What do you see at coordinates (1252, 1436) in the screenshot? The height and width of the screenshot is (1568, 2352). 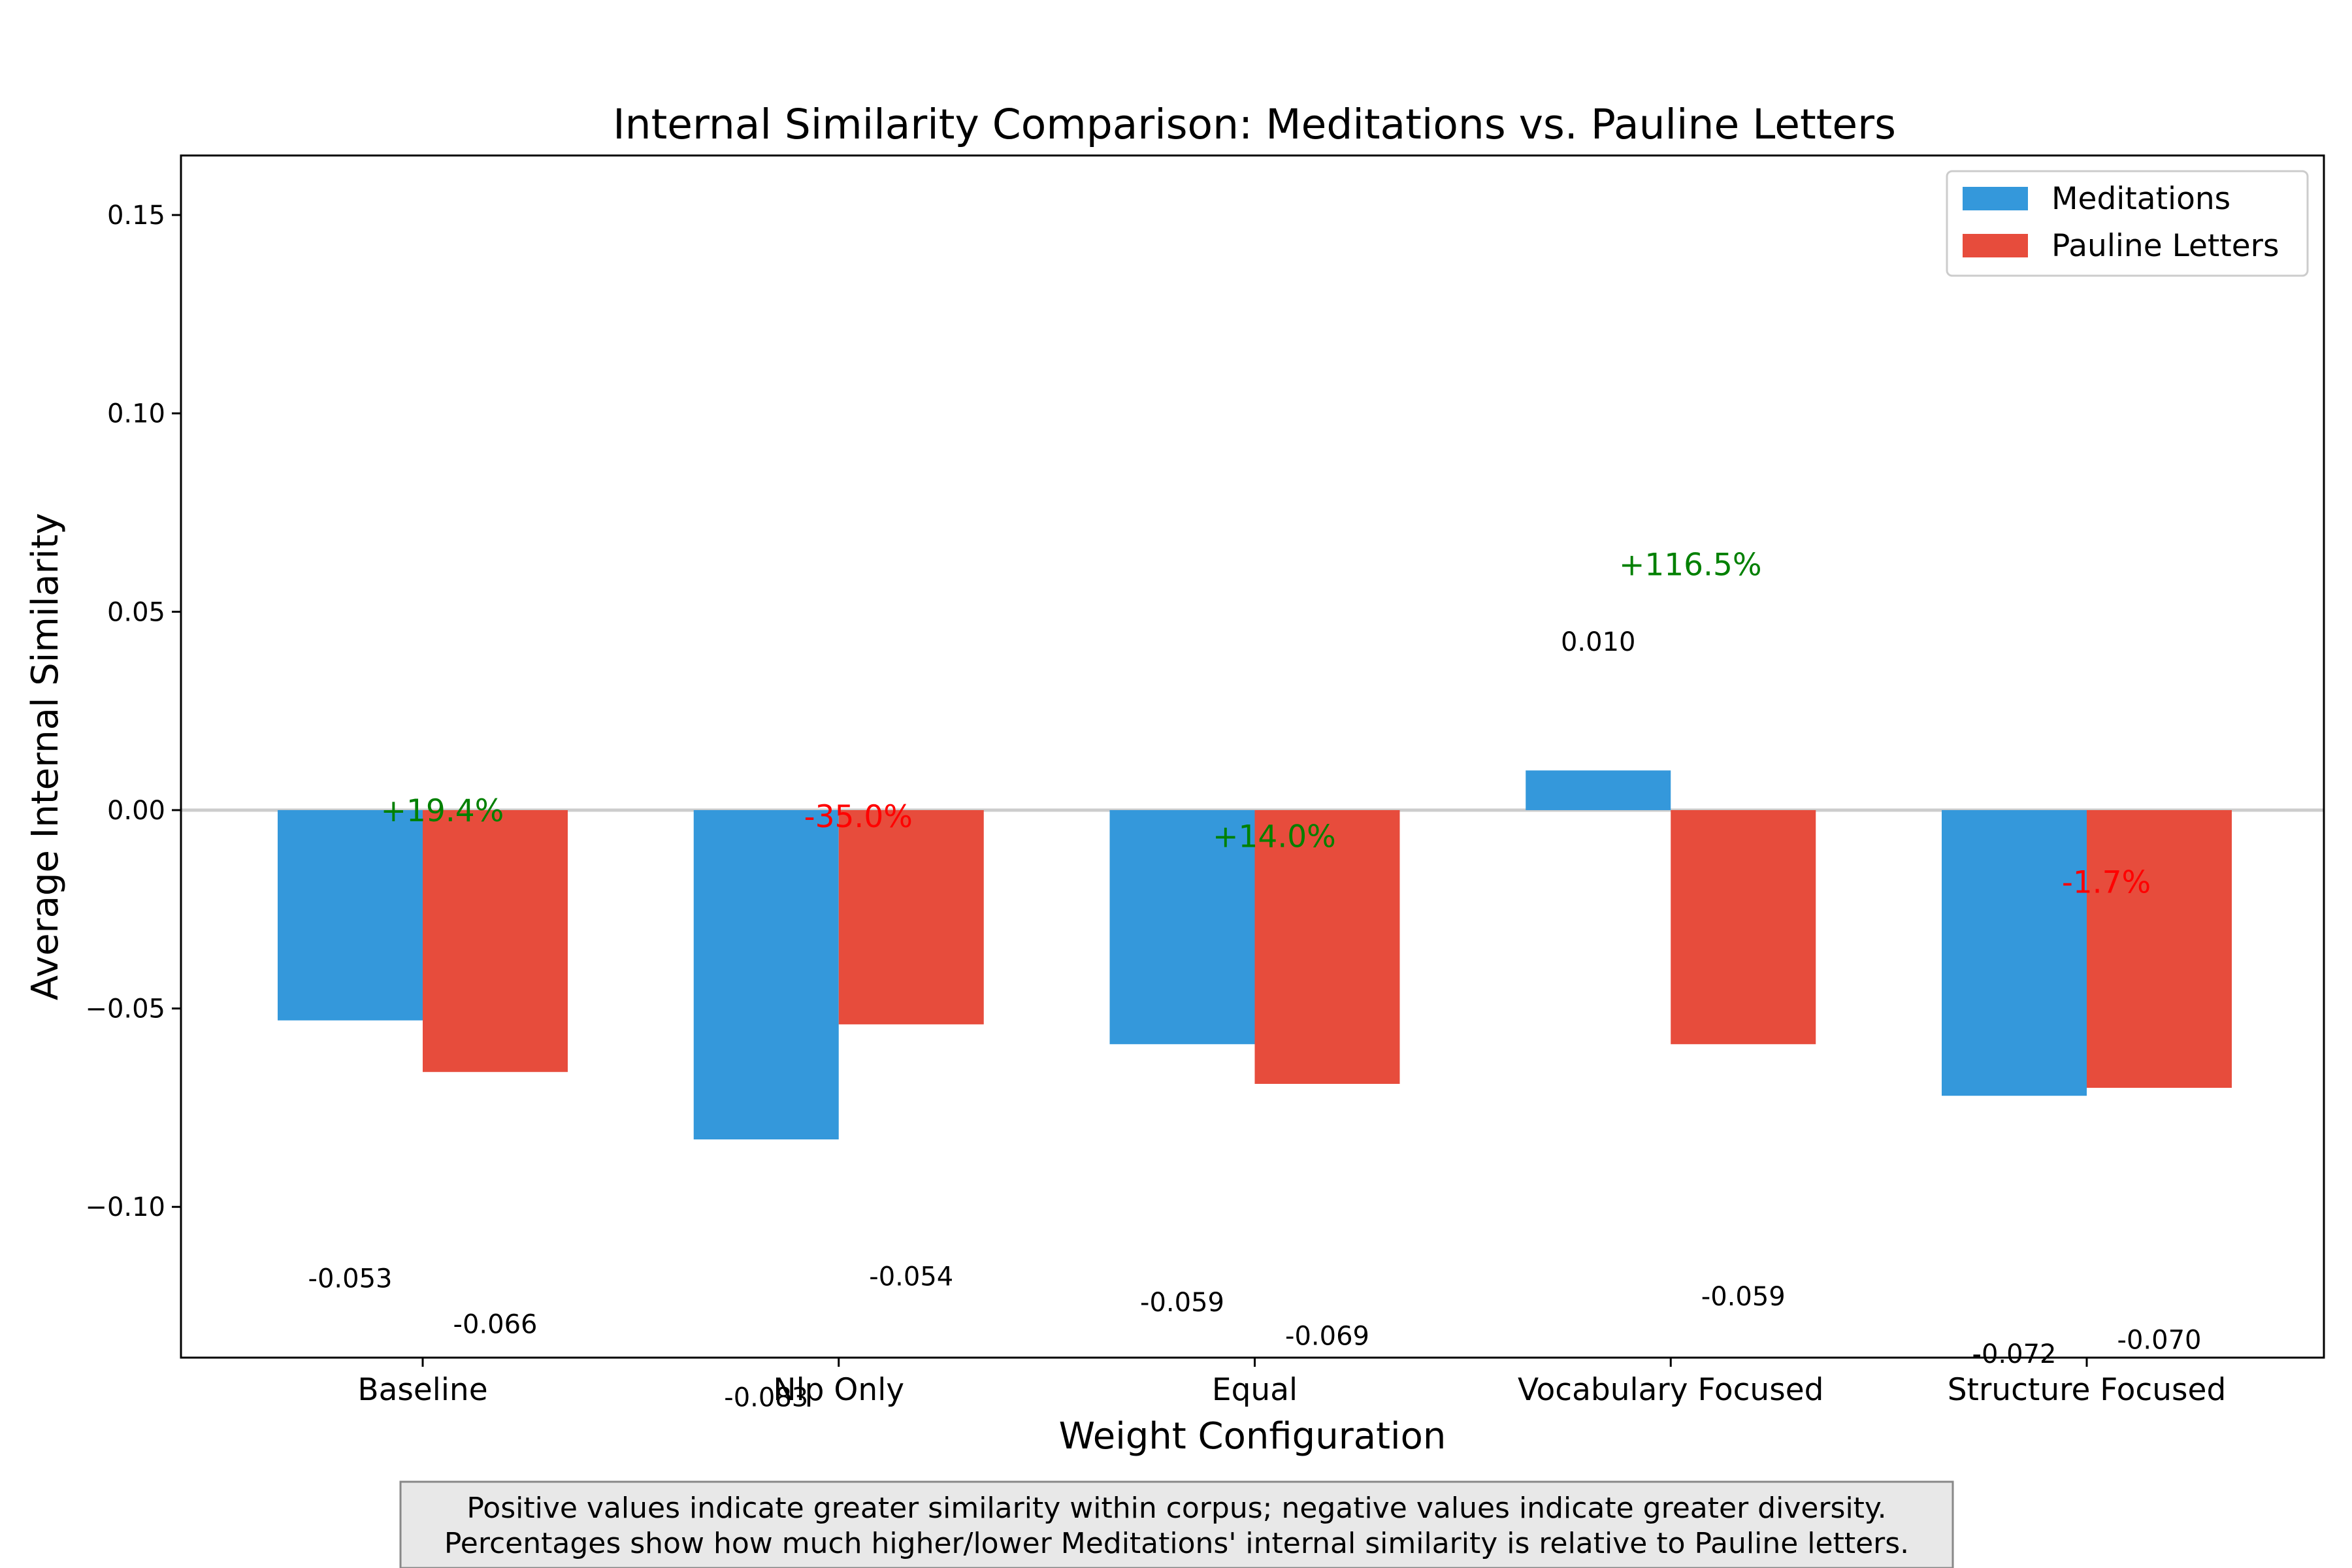 I see `x-axis-label: Weight Configuration` at bounding box center [1252, 1436].